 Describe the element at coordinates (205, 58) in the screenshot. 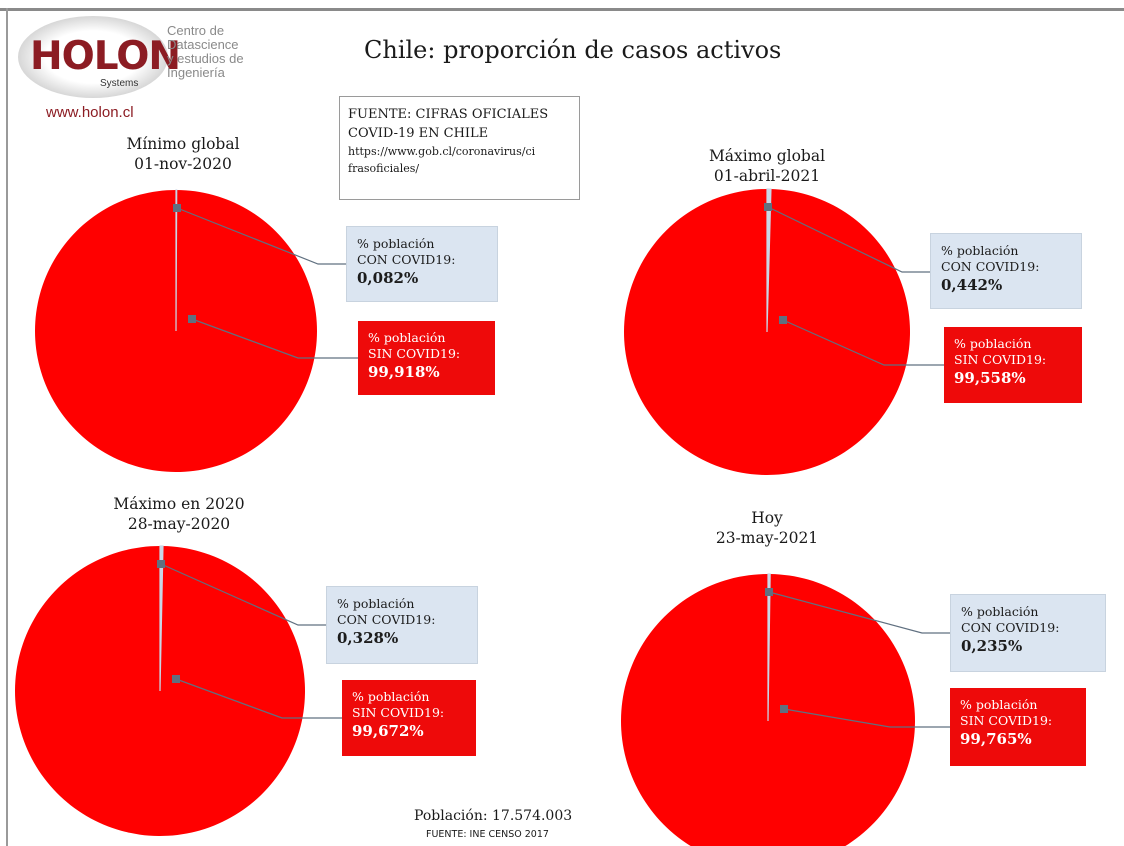

I see `logo-desc-line: y estudios de` at that location.